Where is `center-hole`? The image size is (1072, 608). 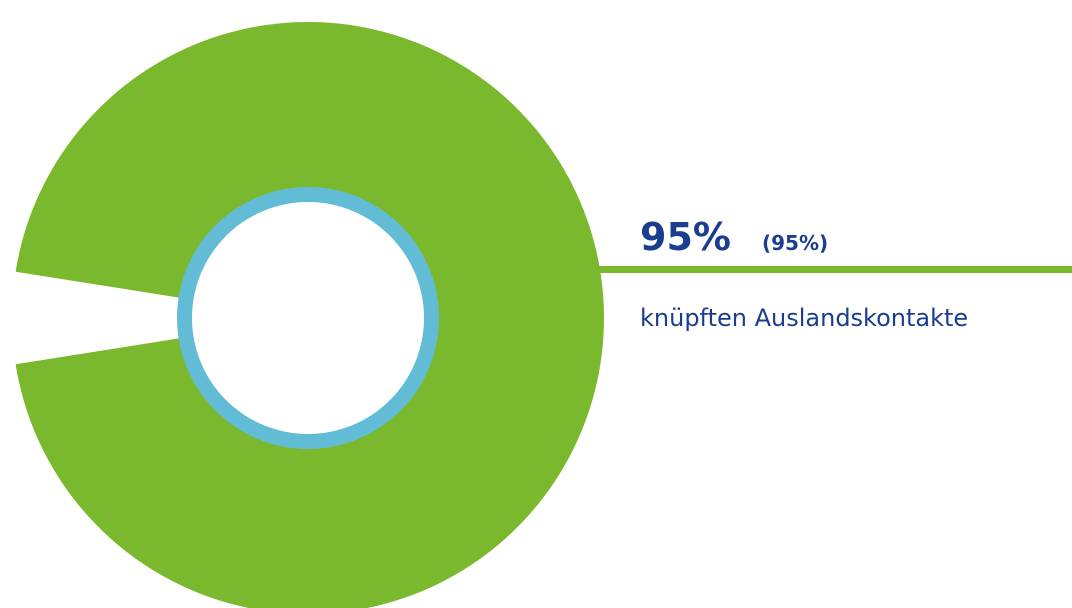 center-hole is located at coordinates (308, 318).